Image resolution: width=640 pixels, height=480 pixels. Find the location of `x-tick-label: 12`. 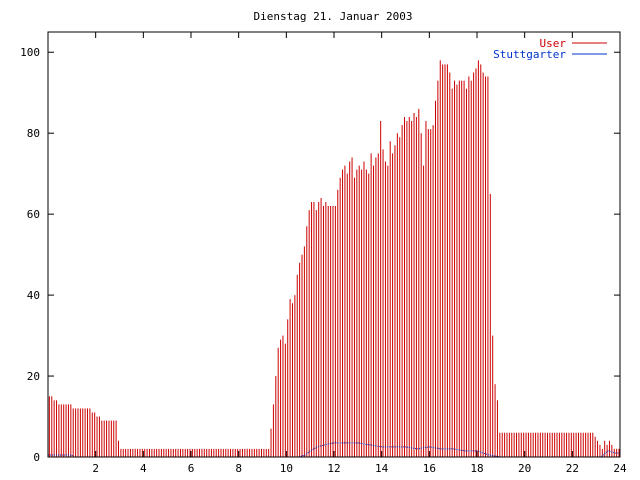

x-tick-label: 12 is located at coordinates (333, 468).